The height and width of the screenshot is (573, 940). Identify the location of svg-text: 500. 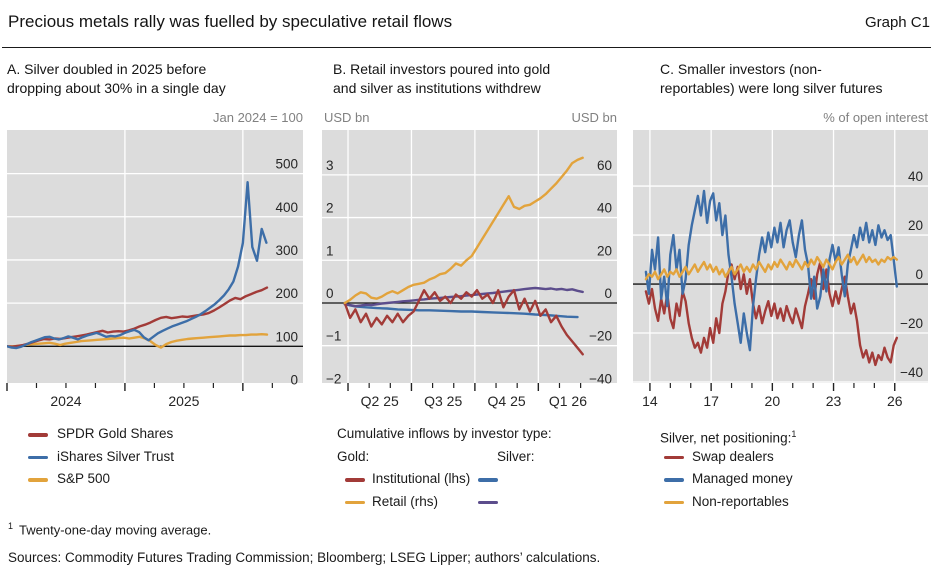
(286, 164).